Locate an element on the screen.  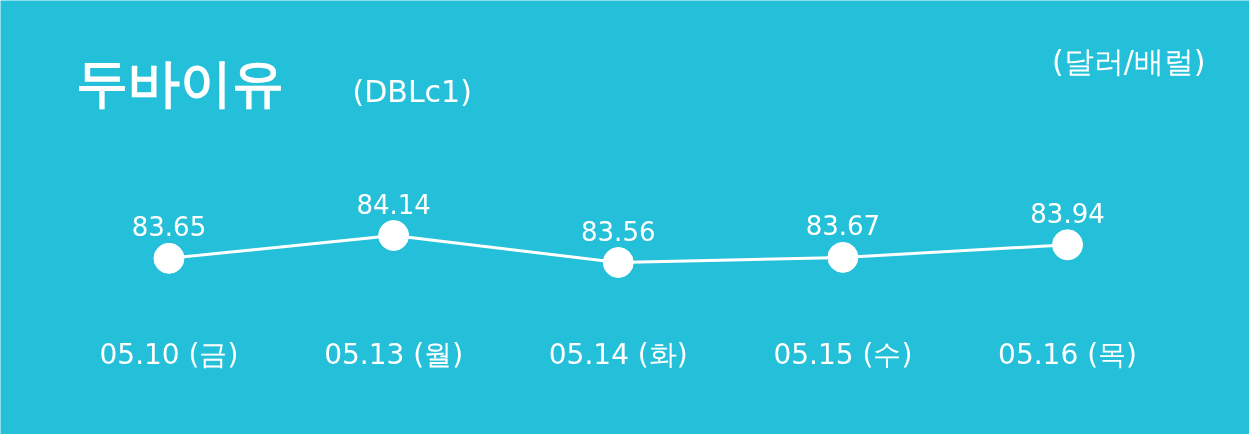
data-label: 83.65 is located at coordinates (169, 227).